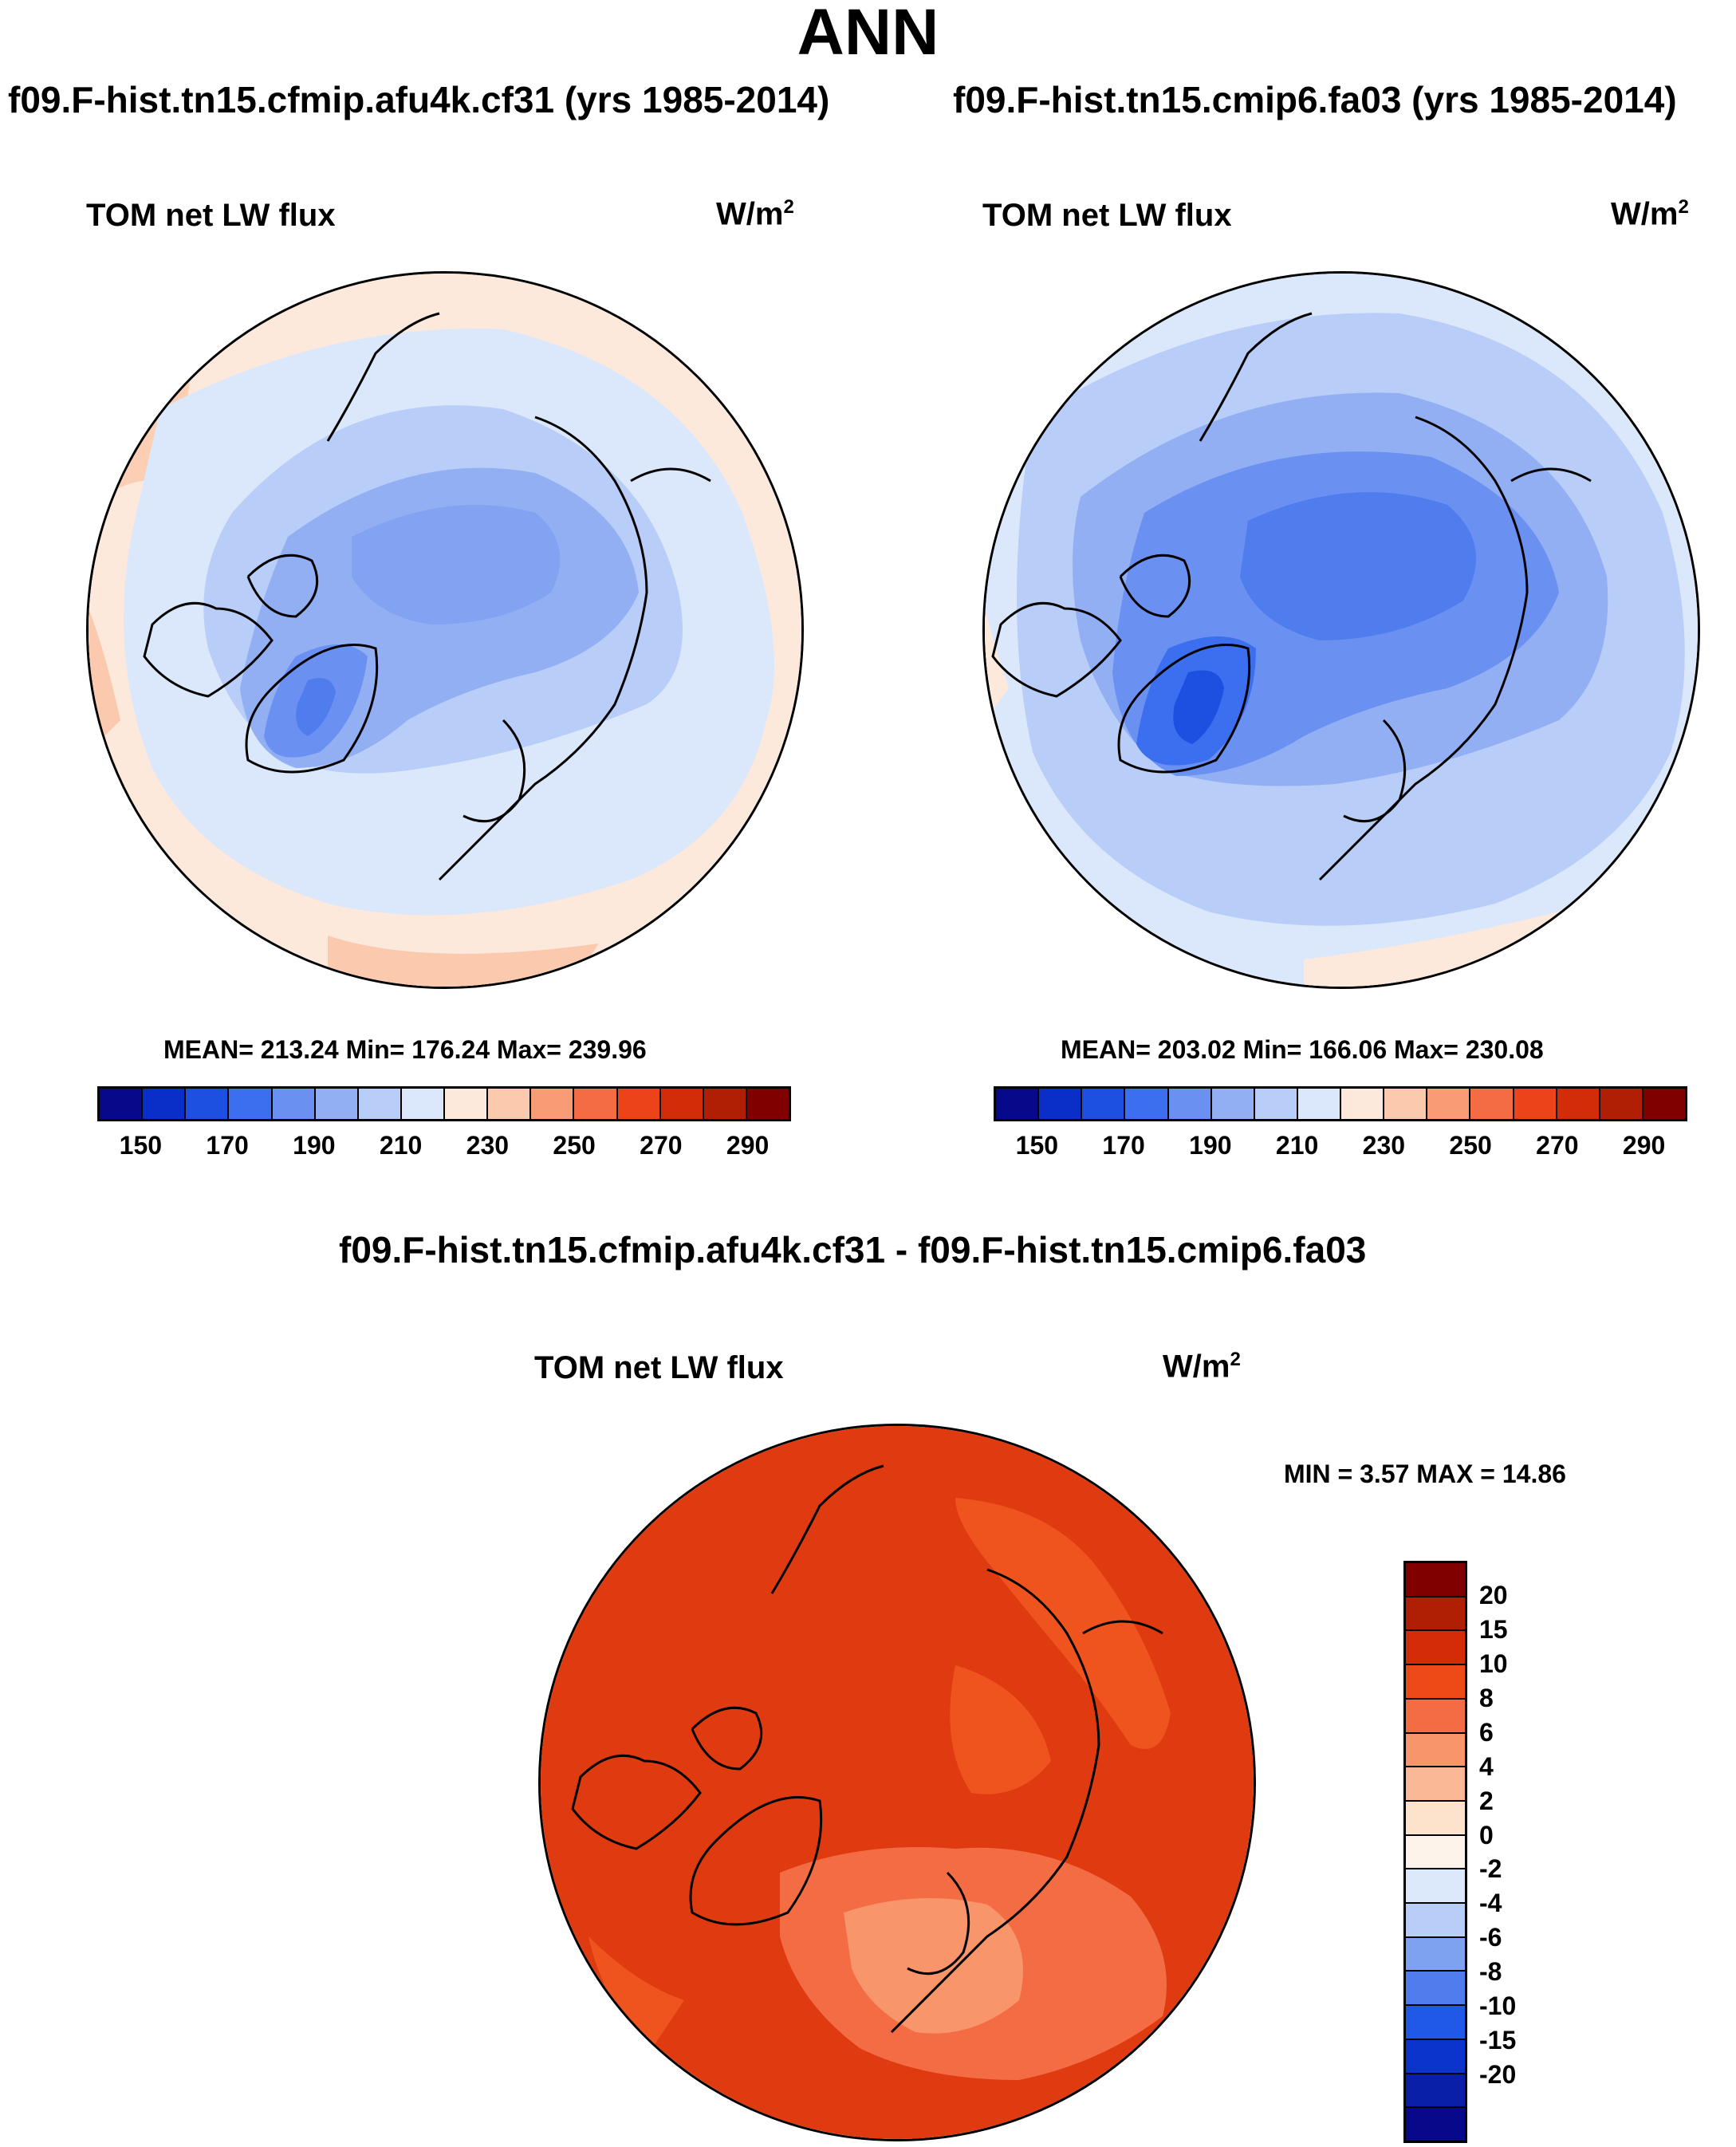 The height and width of the screenshot is (2147, 1736). What do you see at coordinates (1487, 1697) in the screenshot?
I see `diff-colorbar-tick-label: 8` at bounding box center [1487, 1697].